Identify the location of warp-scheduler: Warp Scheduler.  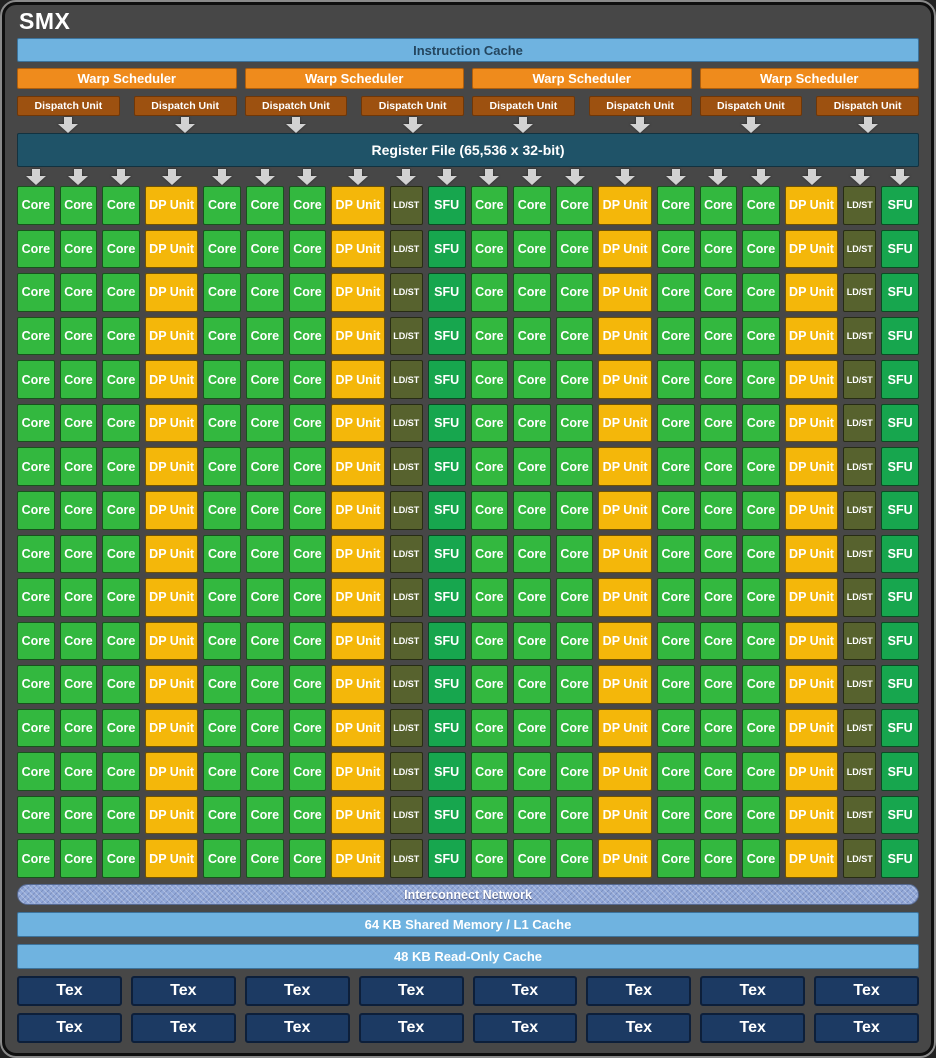
(809, 78).